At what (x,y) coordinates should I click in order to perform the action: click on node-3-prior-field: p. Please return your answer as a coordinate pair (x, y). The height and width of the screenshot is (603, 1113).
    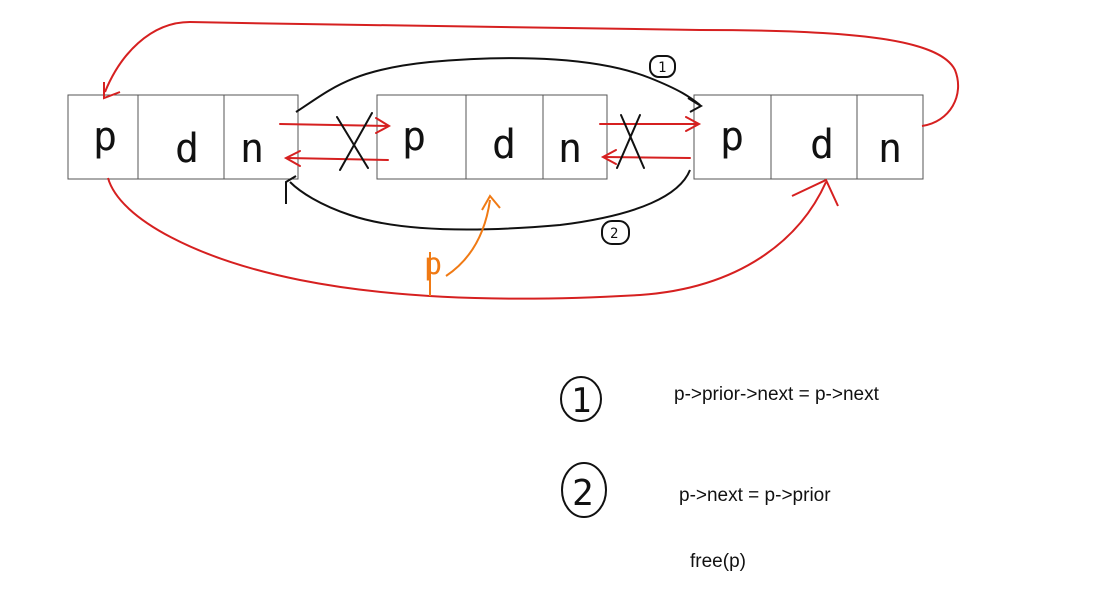
    Looking at the image, I should click on (732, 137).